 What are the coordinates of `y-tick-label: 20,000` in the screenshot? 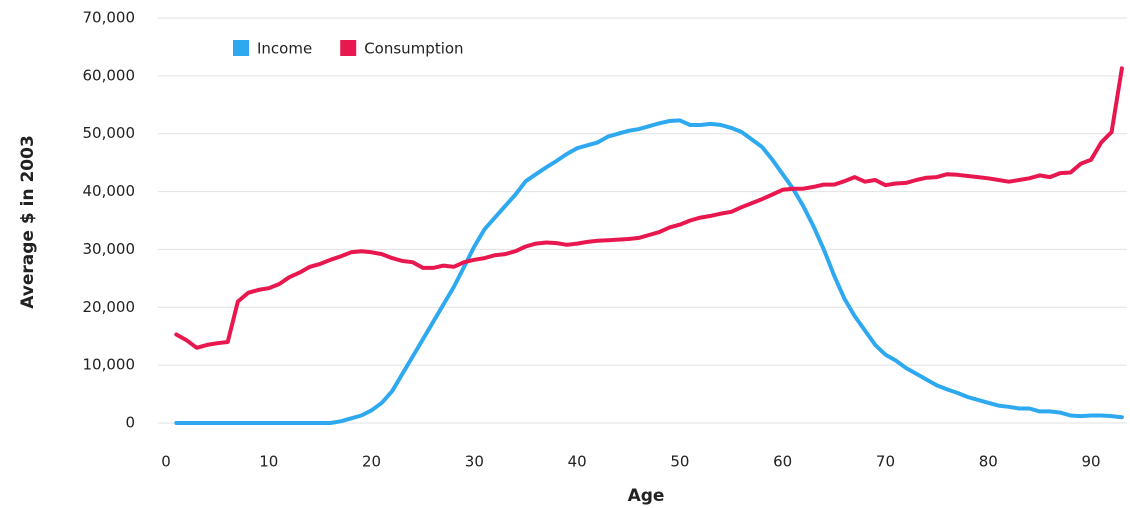 It's located at (109, 307).